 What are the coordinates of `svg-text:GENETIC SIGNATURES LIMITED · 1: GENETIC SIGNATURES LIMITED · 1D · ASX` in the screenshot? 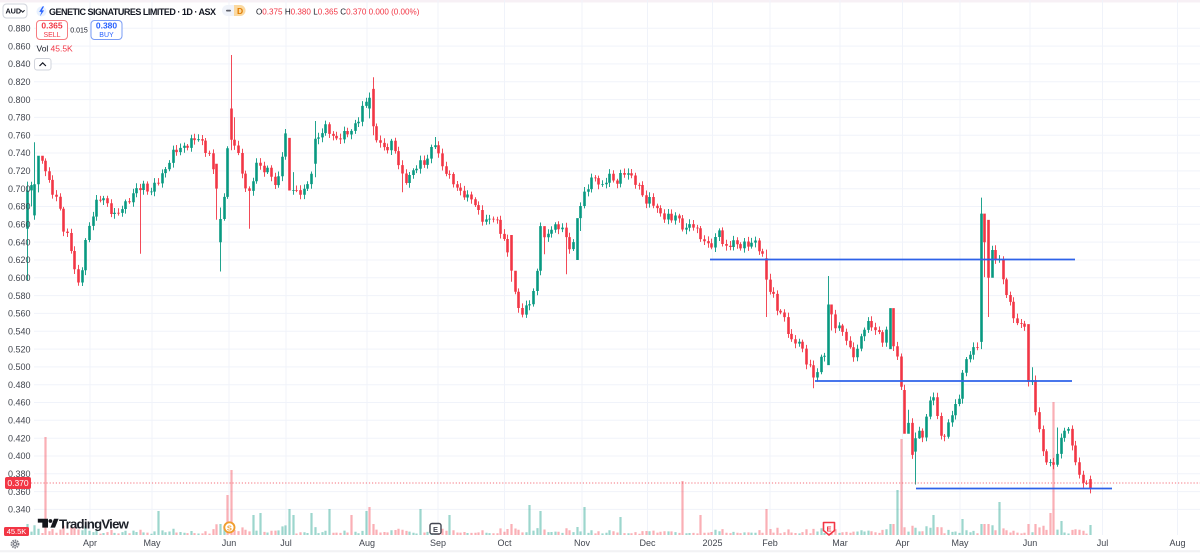 It's located at (132, 12).